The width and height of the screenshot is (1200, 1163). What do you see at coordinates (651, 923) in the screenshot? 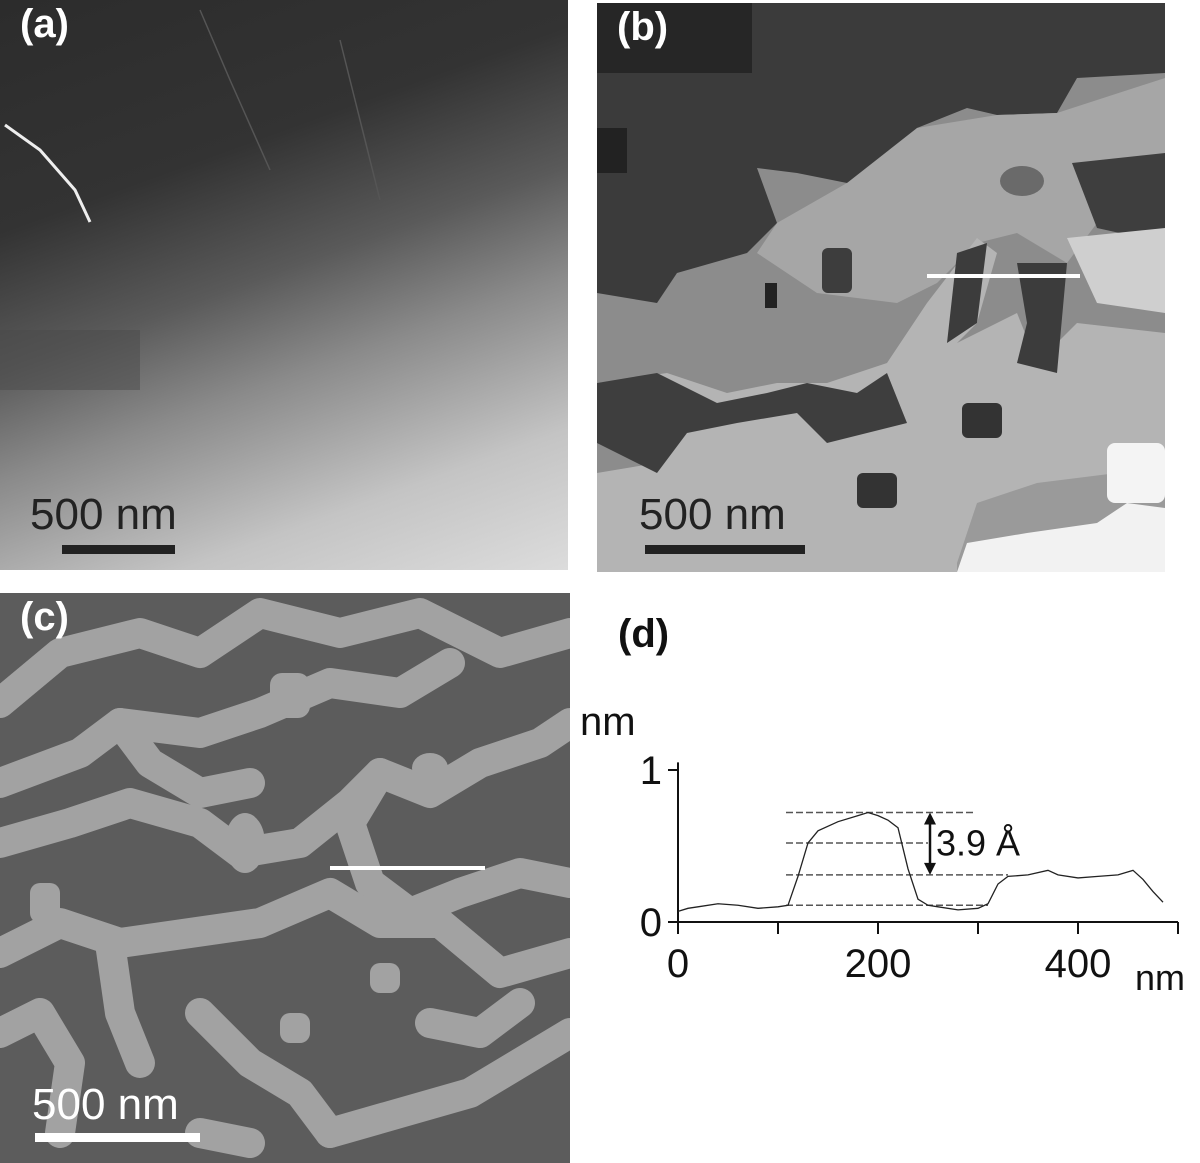
I see `y-tick-label: 0` at bounding box center [651, 923].